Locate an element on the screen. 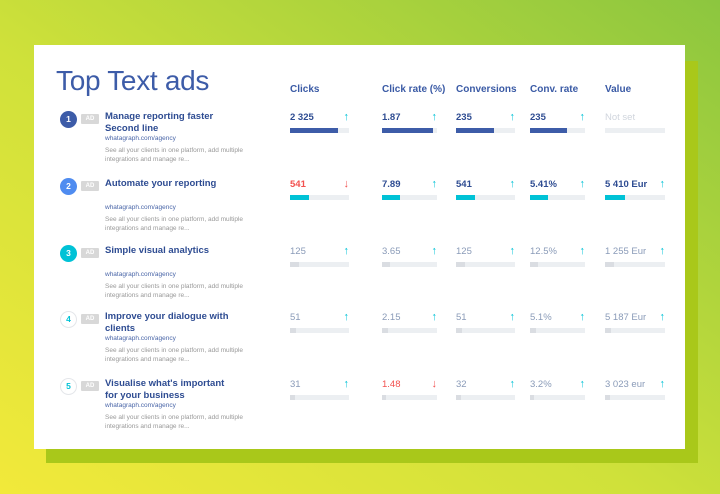 This screenshot has height=494, width=720. metric-value: 3.65 is located at coordinates (391, 251).